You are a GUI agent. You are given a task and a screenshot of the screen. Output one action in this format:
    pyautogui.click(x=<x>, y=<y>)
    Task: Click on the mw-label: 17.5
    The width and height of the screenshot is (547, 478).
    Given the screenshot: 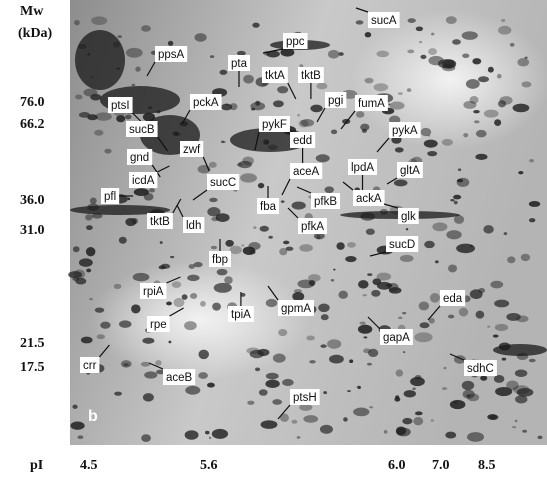 What is the action you would take?
    pyautogui.click(x=32, y=367)
    